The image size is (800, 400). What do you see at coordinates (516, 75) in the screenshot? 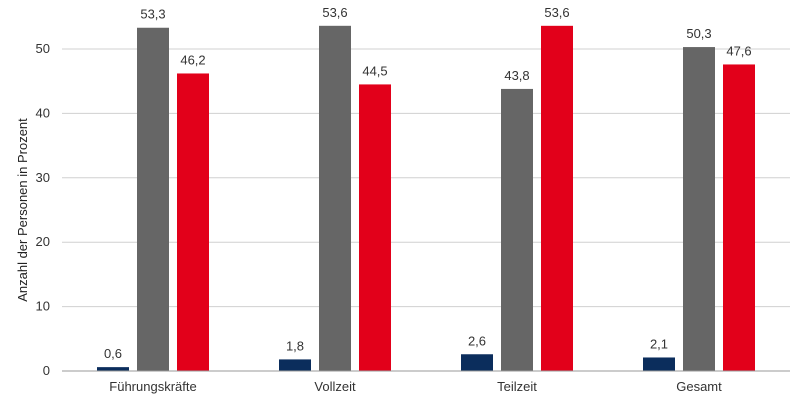
I see `data-label: 43,8` at bounding box center [516, 75].